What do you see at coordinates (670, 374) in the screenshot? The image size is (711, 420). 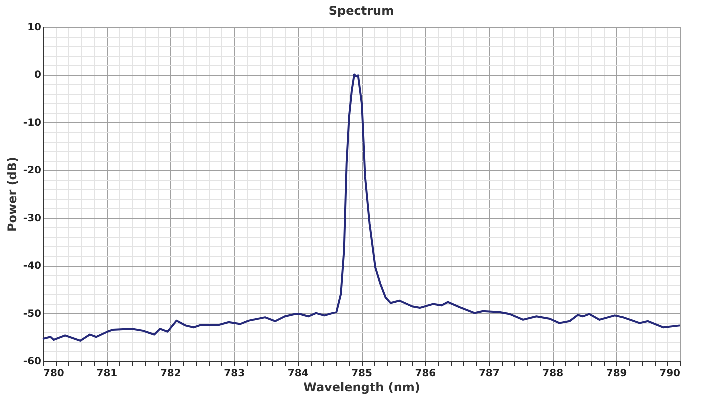 I see `x-tick-label: 790` at bounding box center [670, 374].